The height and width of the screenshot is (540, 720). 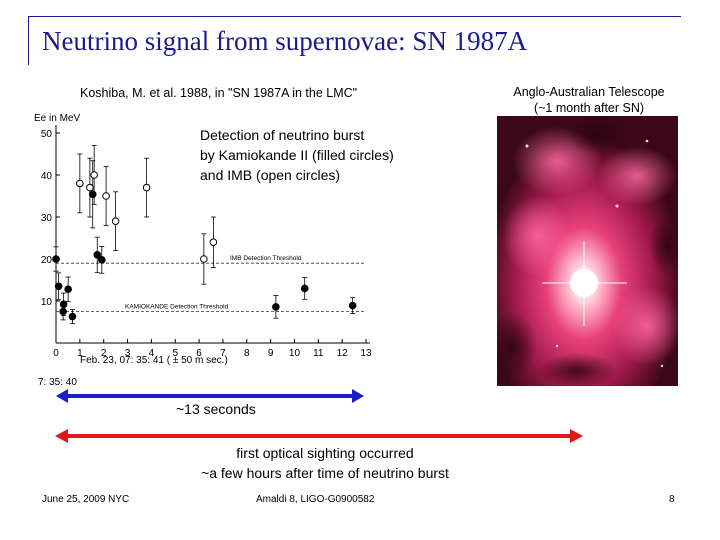 I want to click on footer-date: June 25, 2009 NYC, so click(x=86, y=499).